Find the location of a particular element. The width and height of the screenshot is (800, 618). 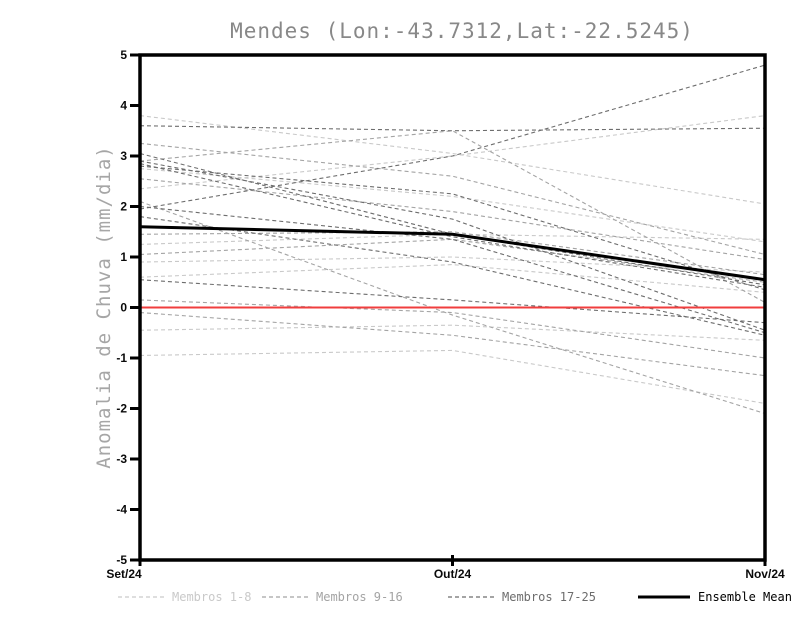

legend-item-label: Ensemble Mean is located at coordinates (745, 597).